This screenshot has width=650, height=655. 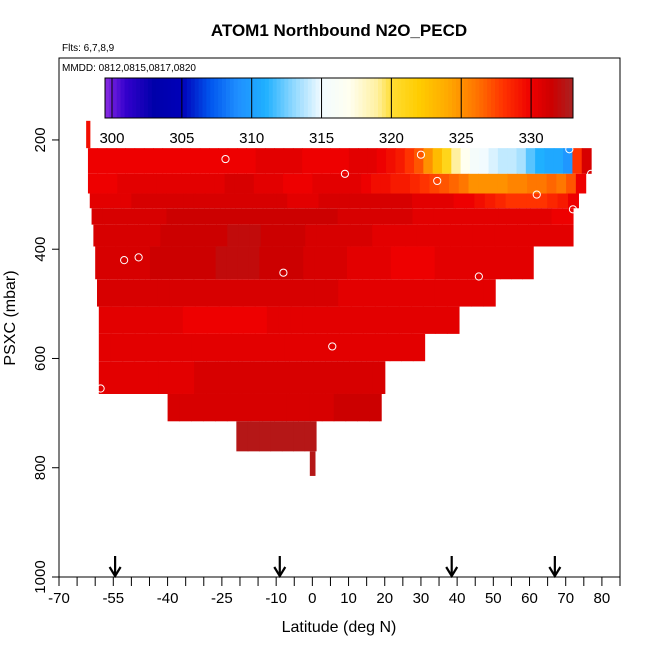 What do you see at coordinates (493, 598) in the screenshot?
I see `x-tick-label: 50` at bounding box center [493, 598].